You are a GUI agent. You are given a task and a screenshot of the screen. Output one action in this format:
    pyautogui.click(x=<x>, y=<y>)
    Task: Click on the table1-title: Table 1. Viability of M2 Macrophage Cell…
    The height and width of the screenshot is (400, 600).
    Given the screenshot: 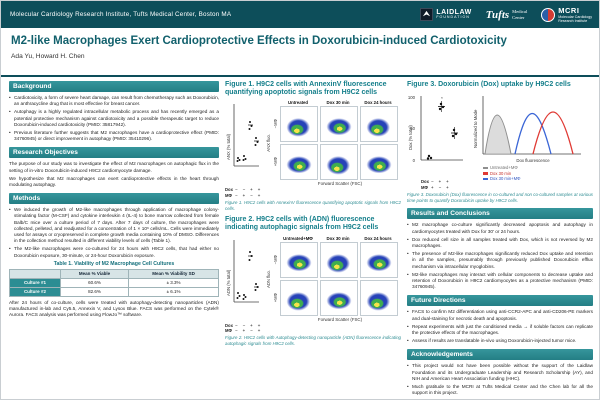 What is the action you would take?
    pyautogui.click(x=114, y=263)
    